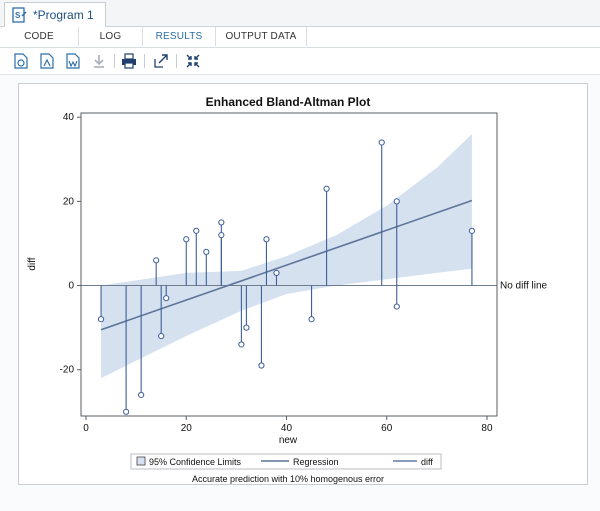 This screenshot has height=511, width=600. I want to click on tab-results: RESULTS, so click(179, 36).